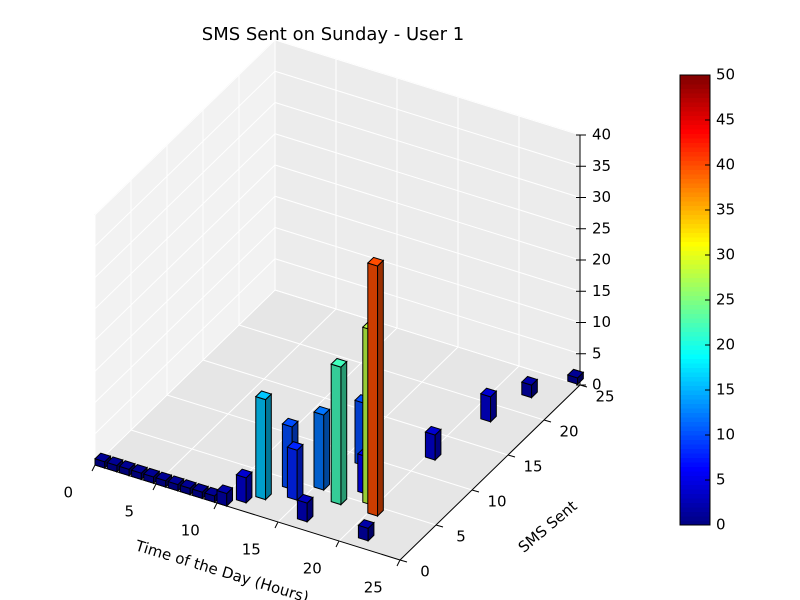 The image size is (800, 600). Describe the element at coordinates (490, 472) in the screenshot. I see `y-axis-line` at that location.